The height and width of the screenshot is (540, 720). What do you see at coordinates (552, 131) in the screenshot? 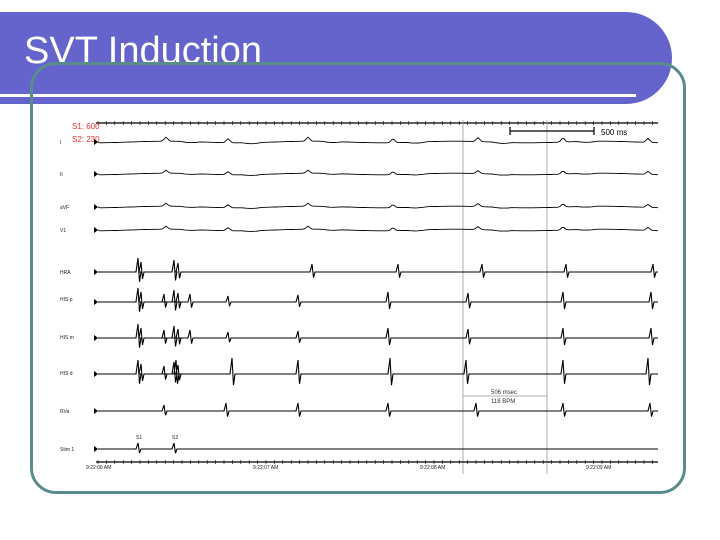
I see `scale-bar` at bounding box center [552, 131].